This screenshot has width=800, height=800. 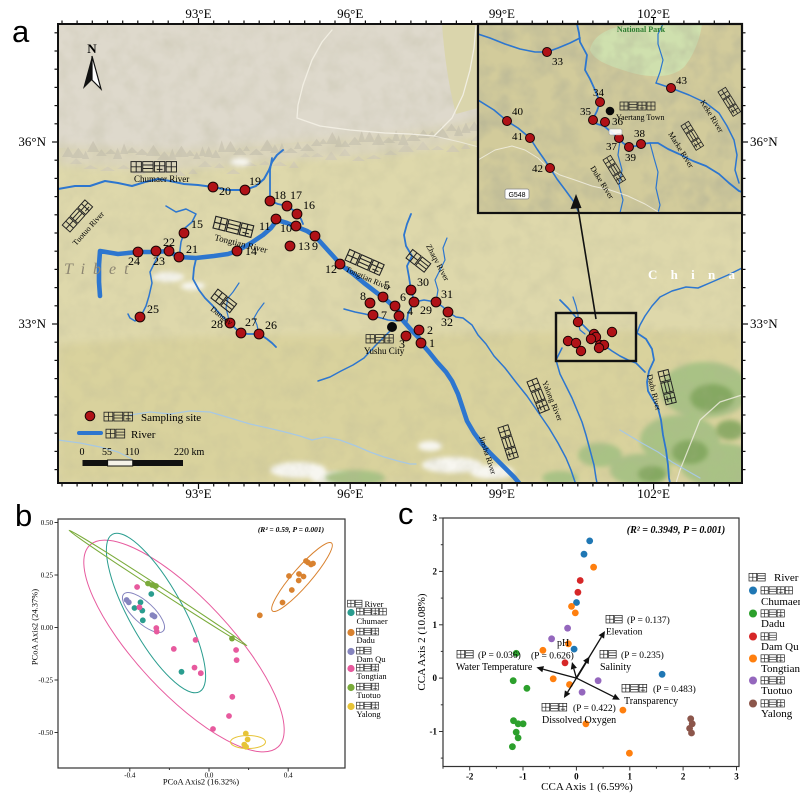 I want to click on svg-text: 0.00, so click(x=47, y=628).